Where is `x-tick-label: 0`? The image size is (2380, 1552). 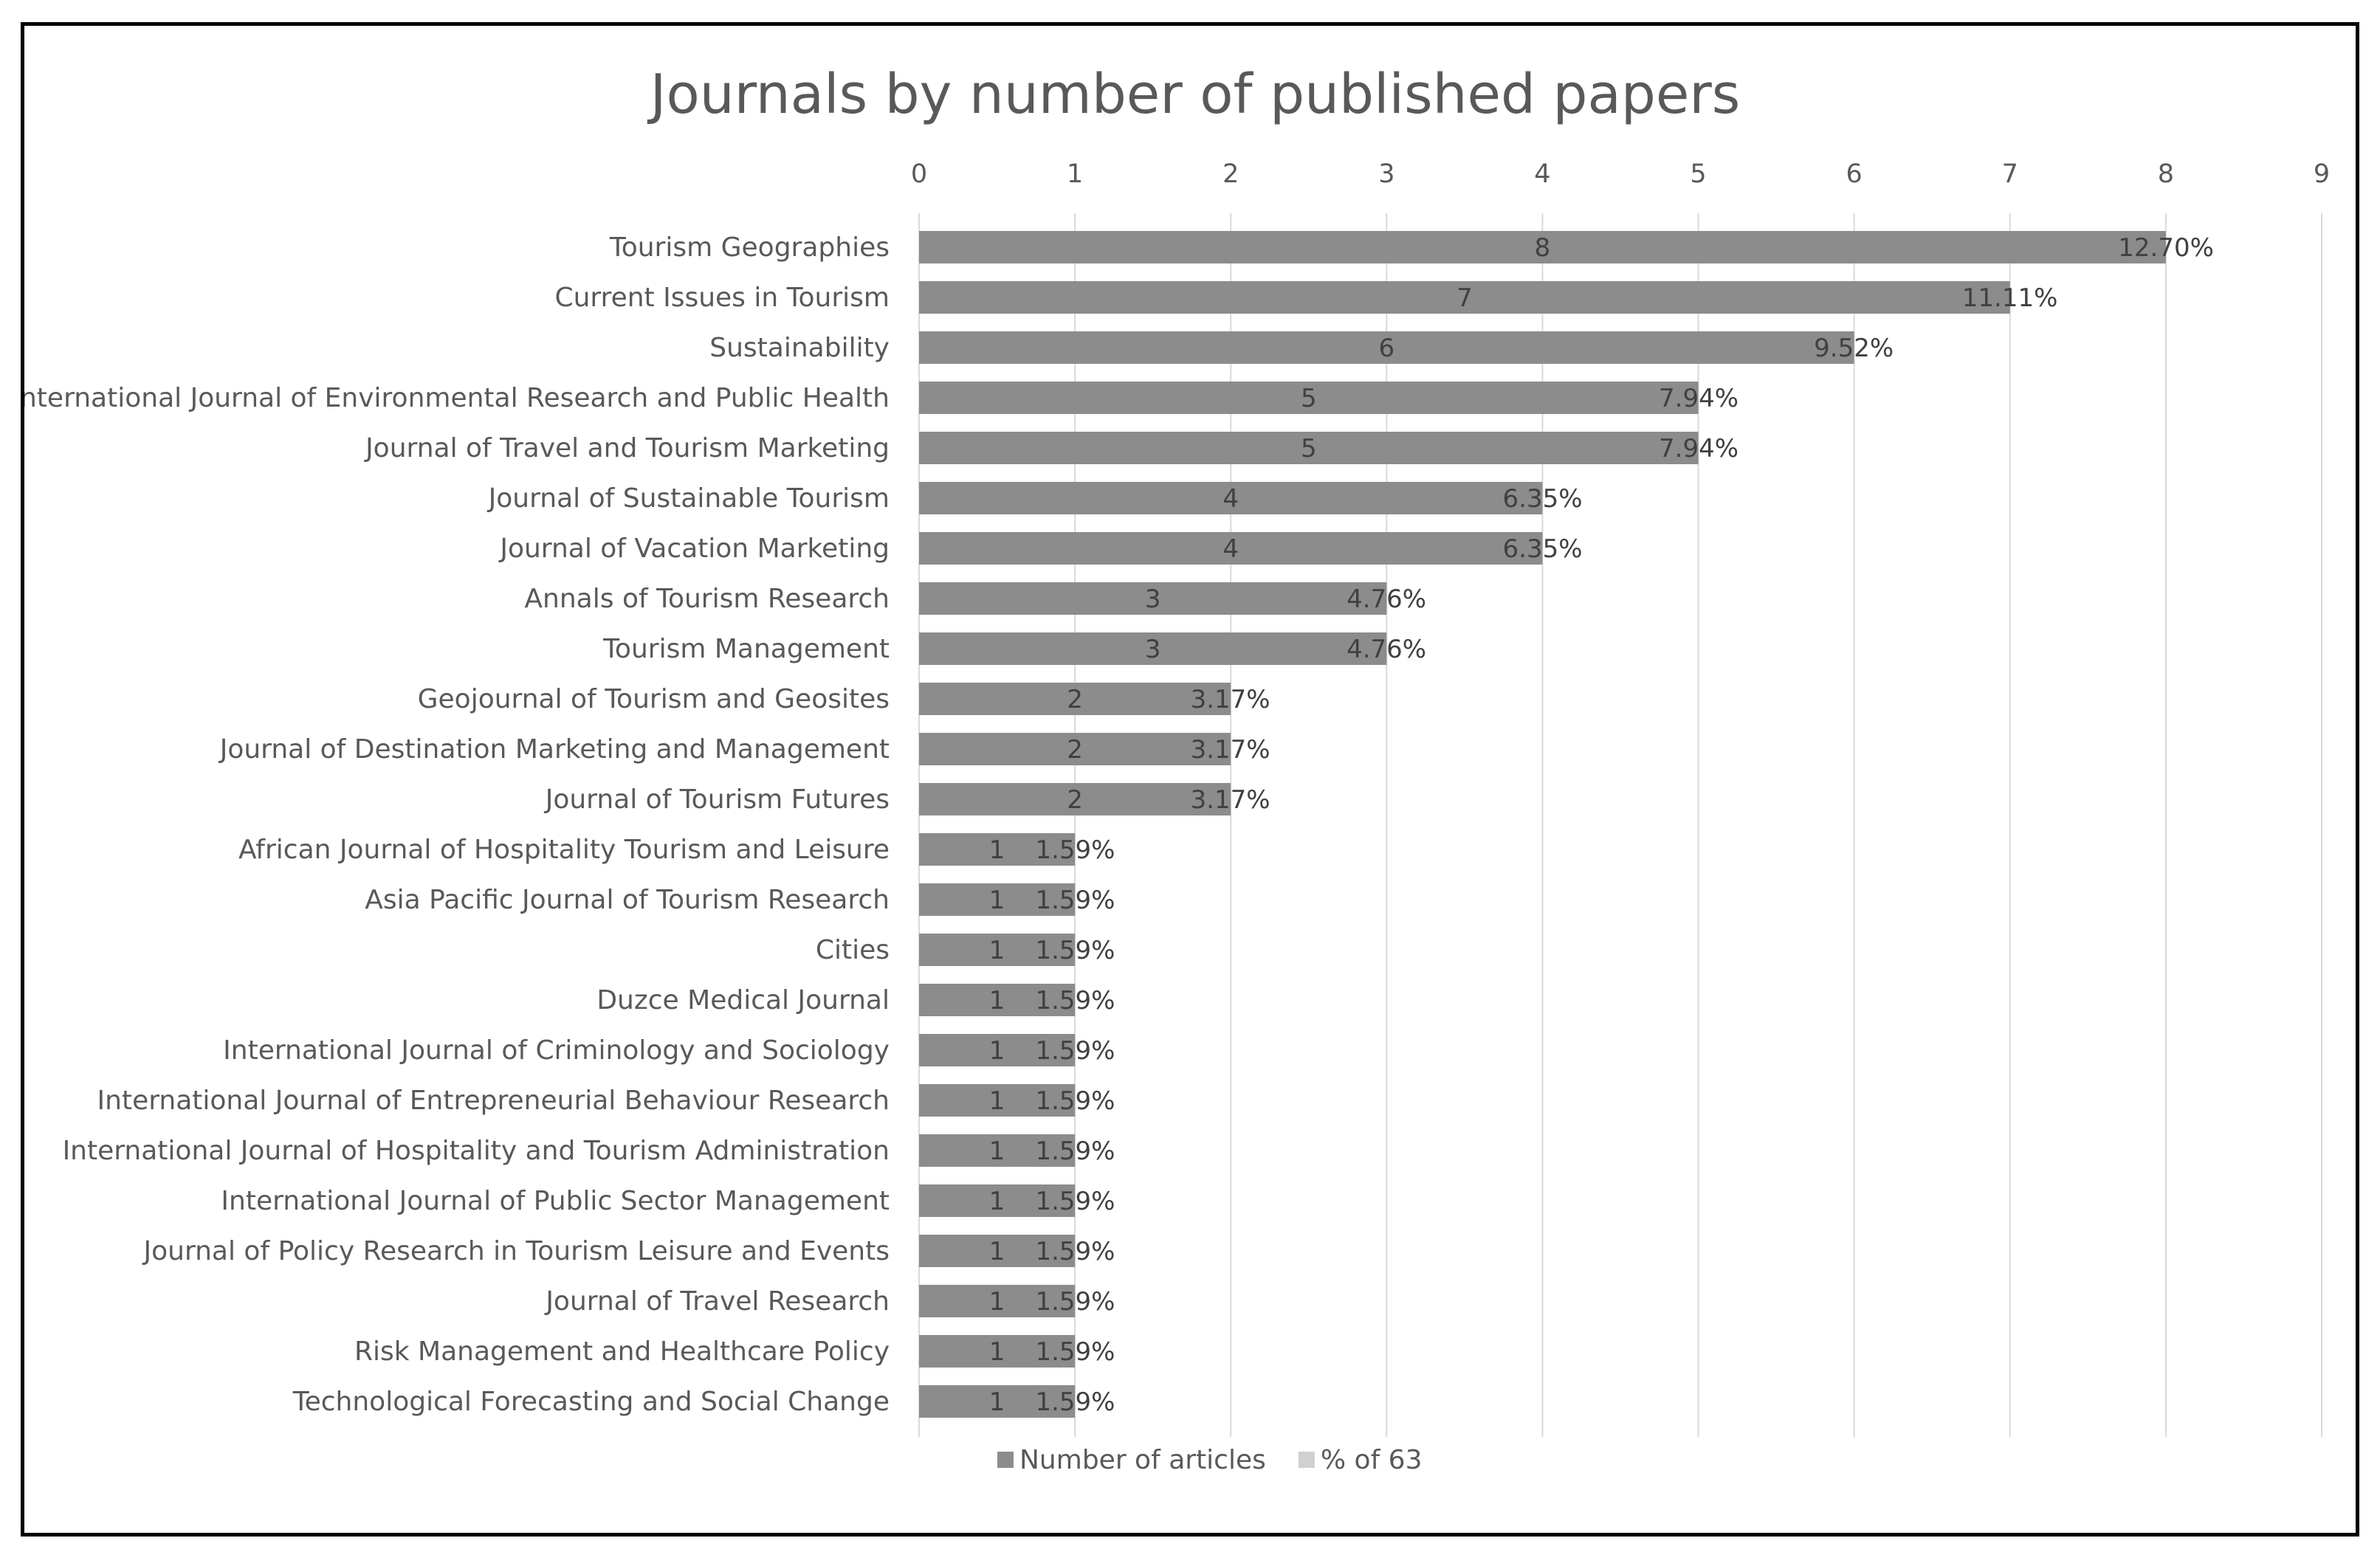 x-tick-label: 0 is located at coordinates (919, 174).